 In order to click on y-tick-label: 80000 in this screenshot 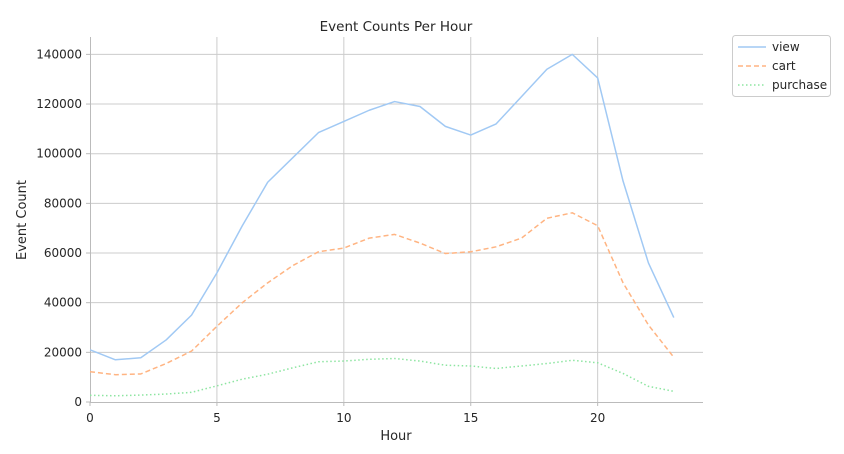, I will do `click(63, 203)`.